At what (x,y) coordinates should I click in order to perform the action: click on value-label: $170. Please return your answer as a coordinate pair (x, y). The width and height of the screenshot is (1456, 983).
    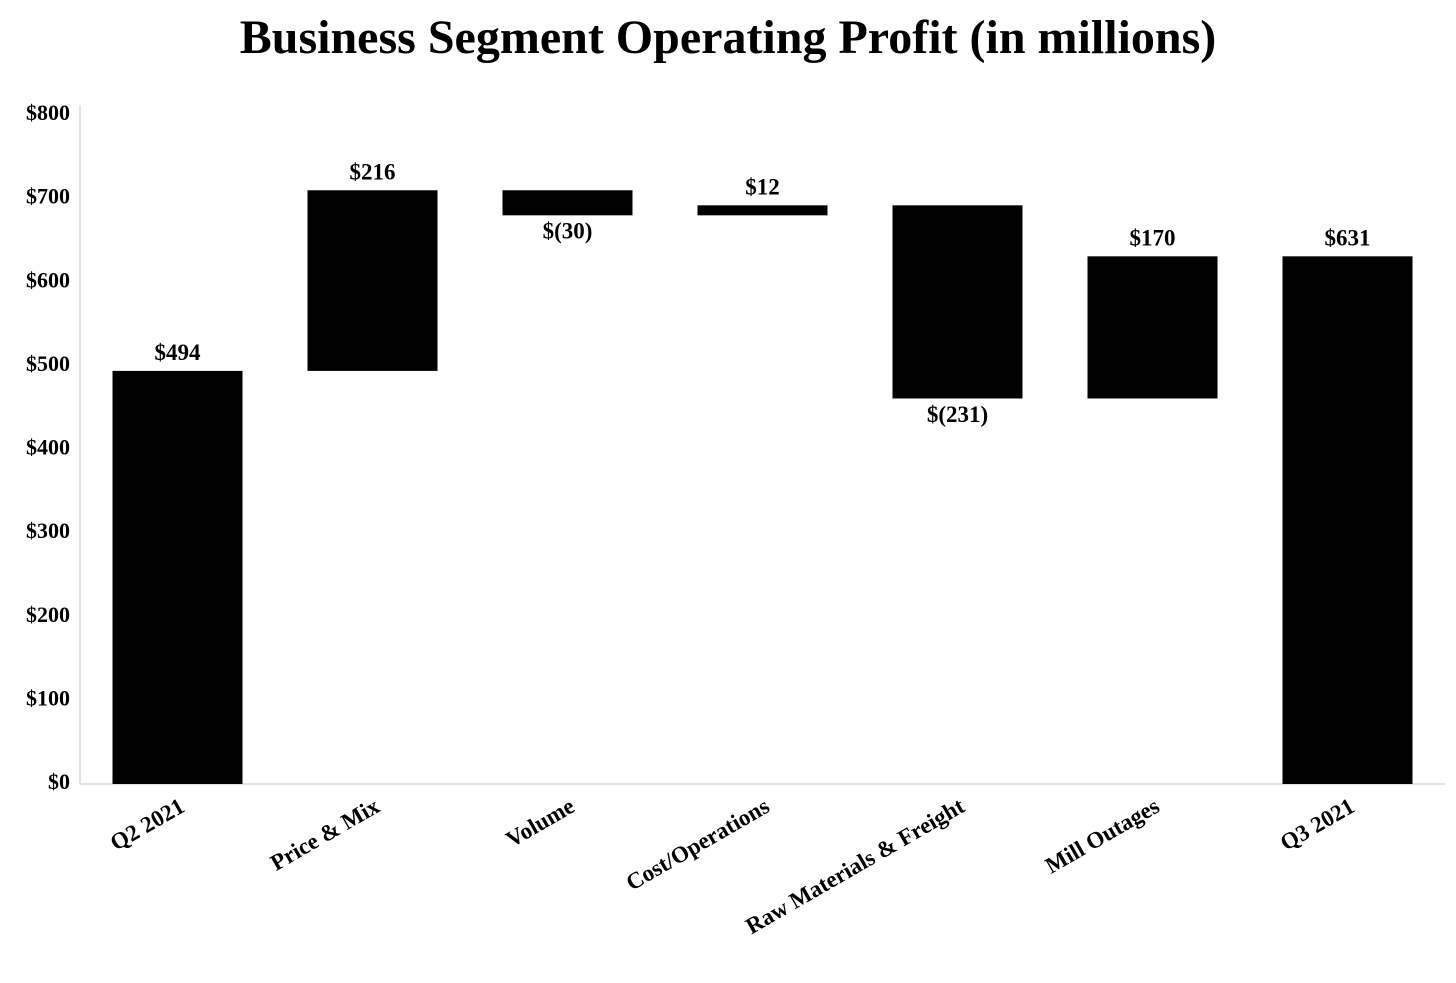
    Looking at the image, I should click on (1153, 238).